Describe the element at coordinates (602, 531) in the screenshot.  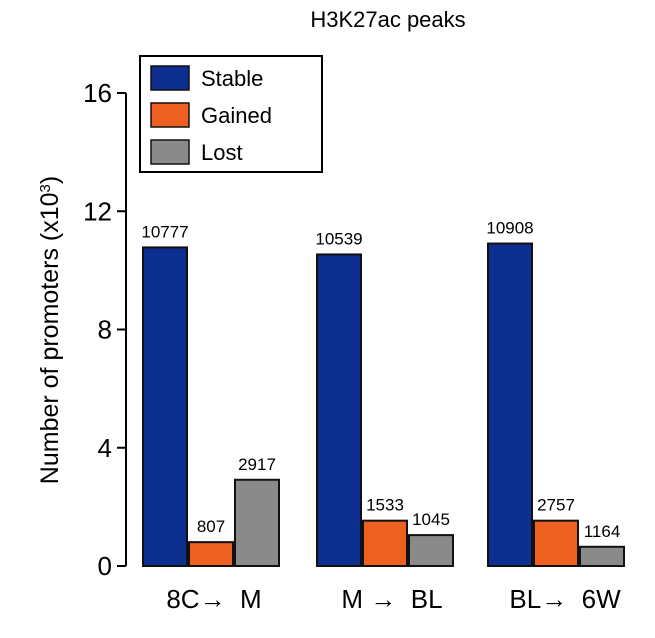
I see `data-label: 1164` at that location.